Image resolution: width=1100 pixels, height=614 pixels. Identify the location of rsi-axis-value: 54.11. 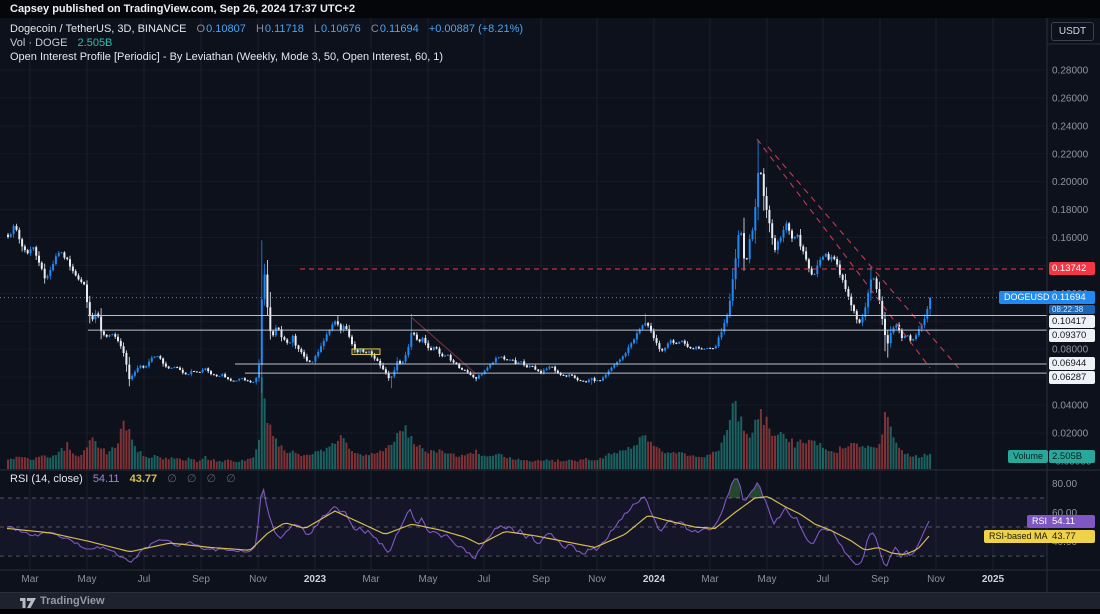
(1072, 521).